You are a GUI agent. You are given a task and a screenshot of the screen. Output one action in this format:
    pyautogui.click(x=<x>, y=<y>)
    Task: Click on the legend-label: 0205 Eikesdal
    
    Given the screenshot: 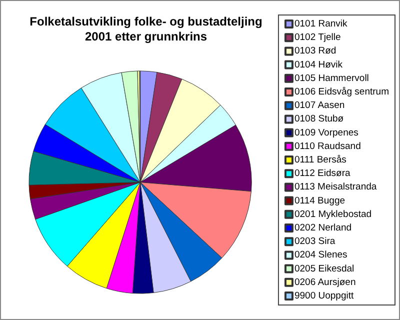 What is the action you would take?
    pyautogui.click(x=324, y=268)
    